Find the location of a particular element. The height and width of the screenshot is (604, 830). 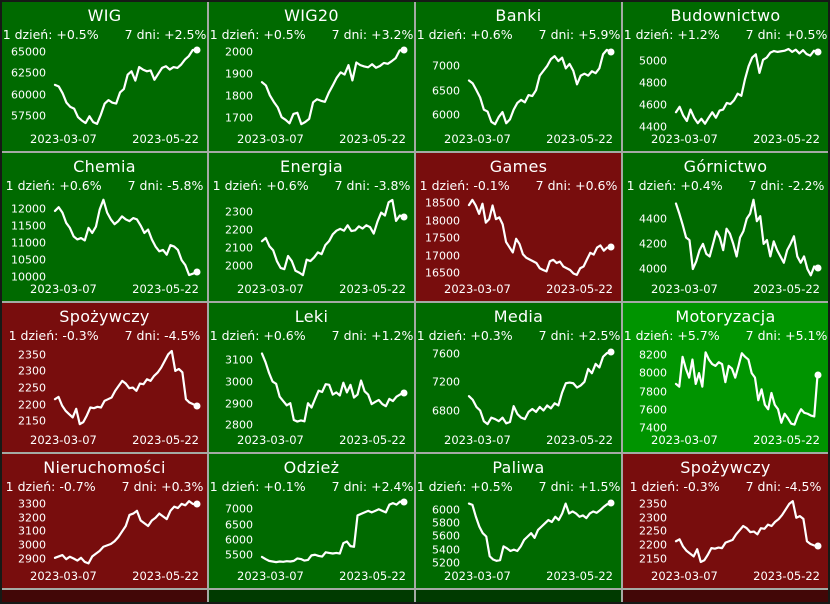

index-title: Chemia is located at coordinates (104, 166).